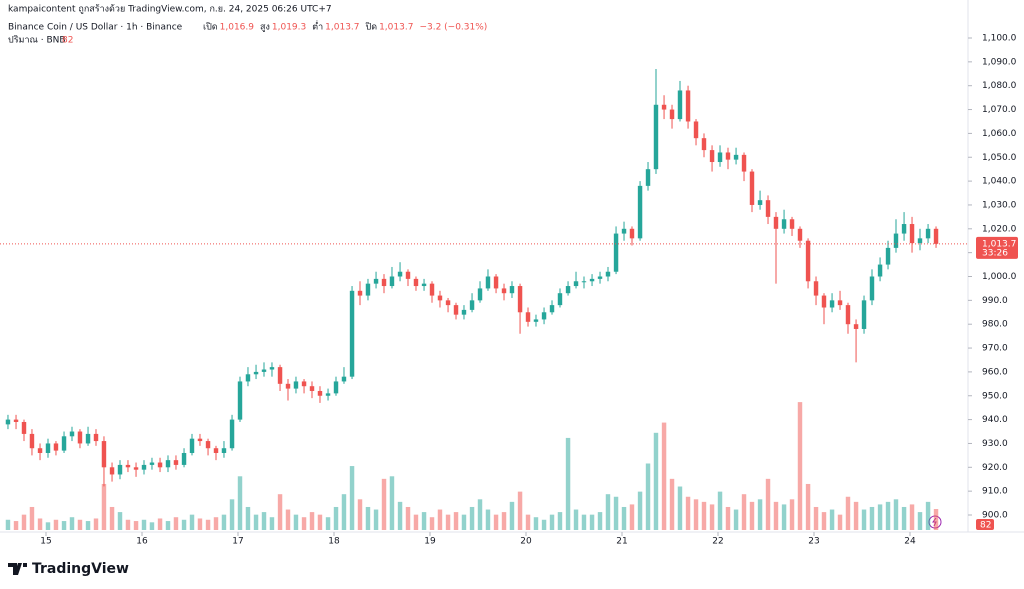  Describe the element at coordinates (985, 524) in the screenshot. I see `volume-tag` at that location.